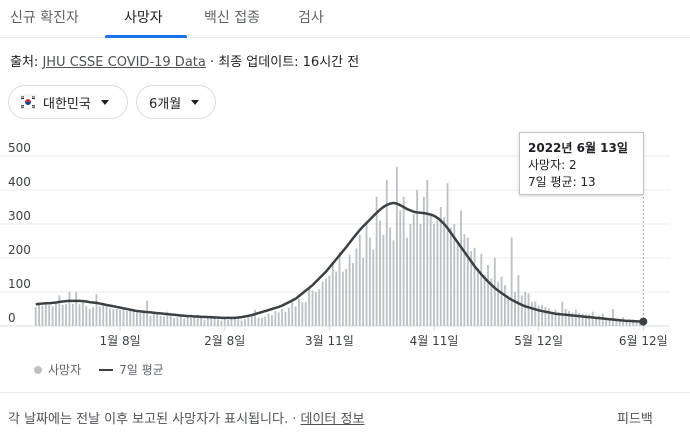  Describe the element at coordinates (538, 341) in the screenshot. I see `x-tick-label: 5월 12일` at that location.